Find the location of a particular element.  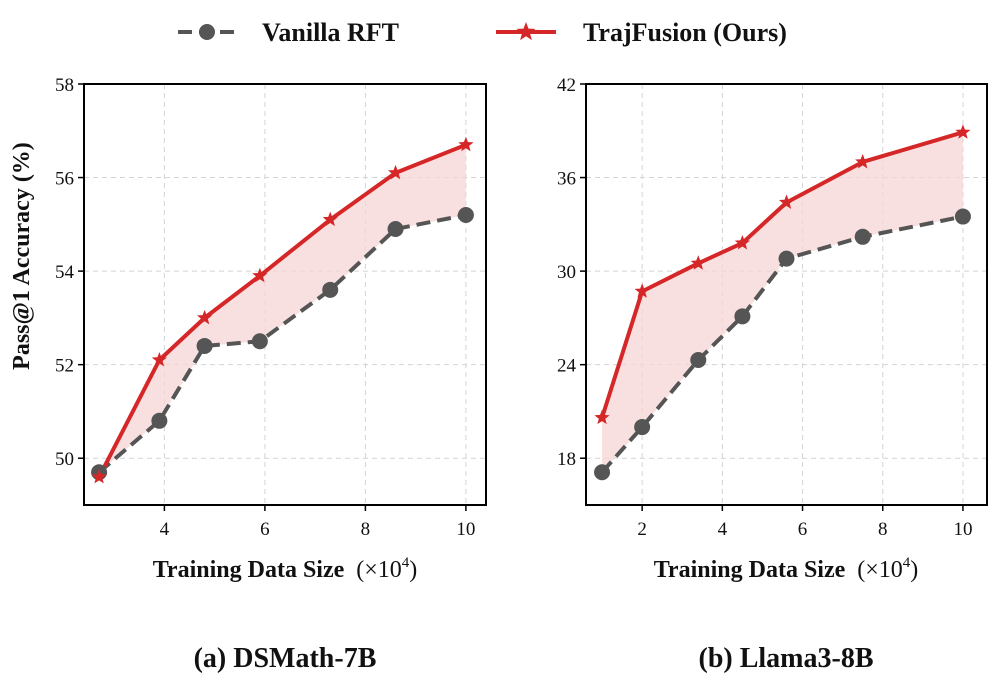

caption-a: (a) DSMath-7B is located at coordinates (285, 658).